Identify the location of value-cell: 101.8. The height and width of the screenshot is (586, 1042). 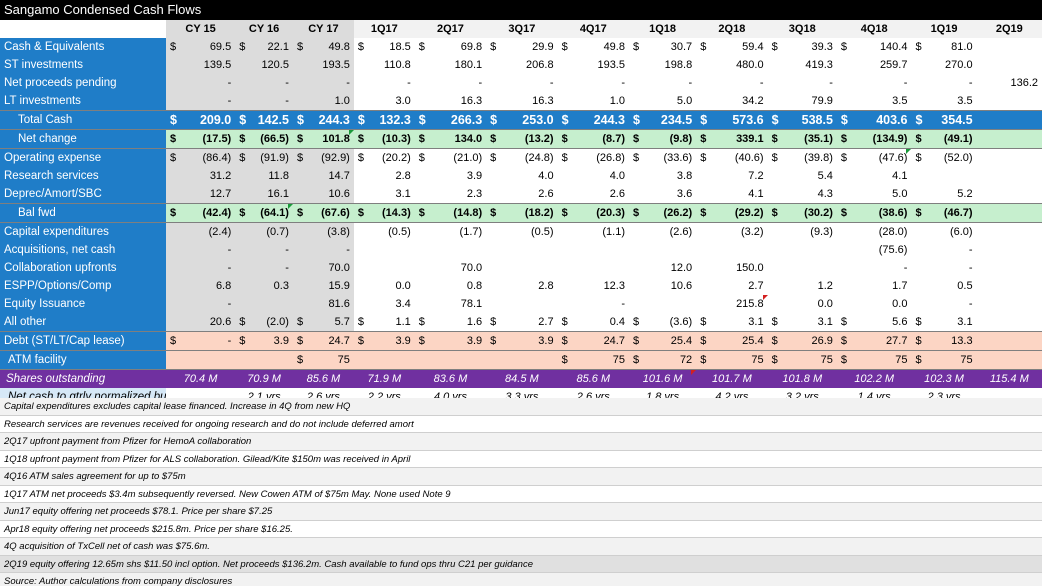
(332, 139).